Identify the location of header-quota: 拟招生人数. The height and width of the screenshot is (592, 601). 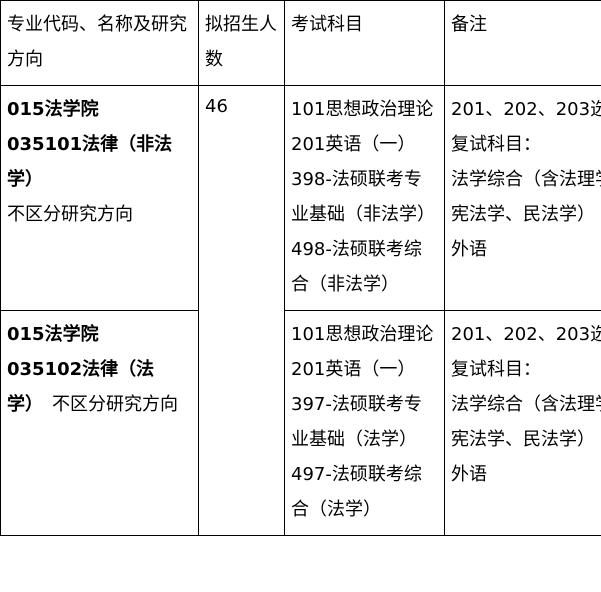
(241, 43).